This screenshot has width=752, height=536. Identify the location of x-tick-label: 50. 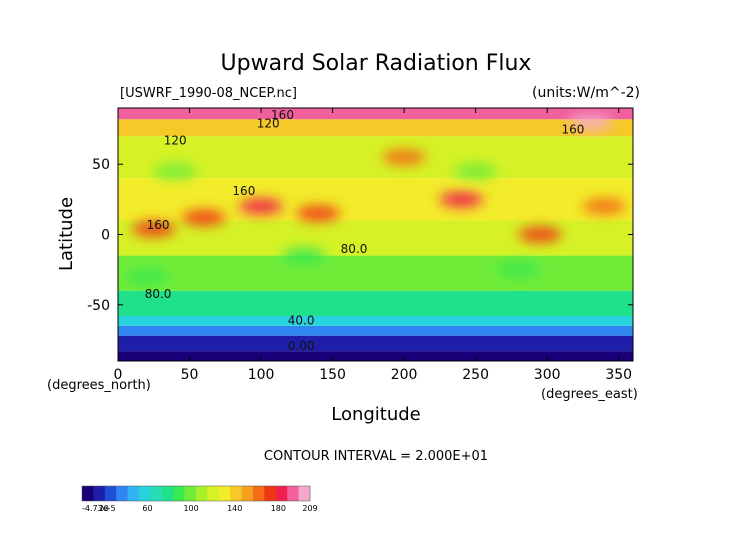
(190, 375).